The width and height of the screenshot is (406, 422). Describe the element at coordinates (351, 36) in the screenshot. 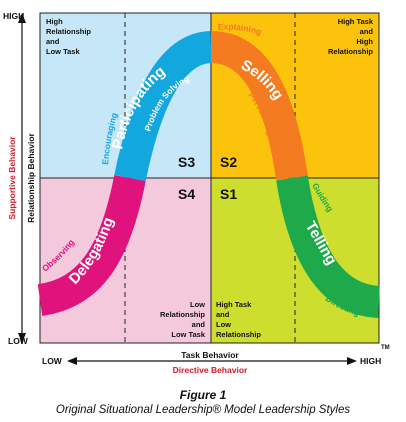

I see `quadrant-label-top-right: High Task and High Relationship` at that location.